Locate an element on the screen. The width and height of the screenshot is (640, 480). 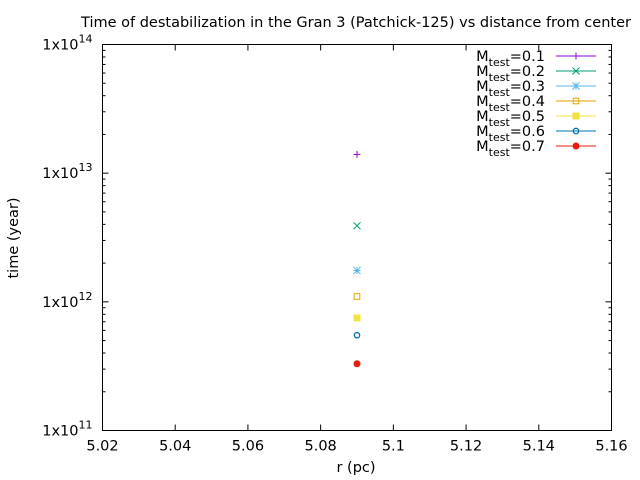
legend-item: Mtest=0.6 is located at coordinates (536, 134).